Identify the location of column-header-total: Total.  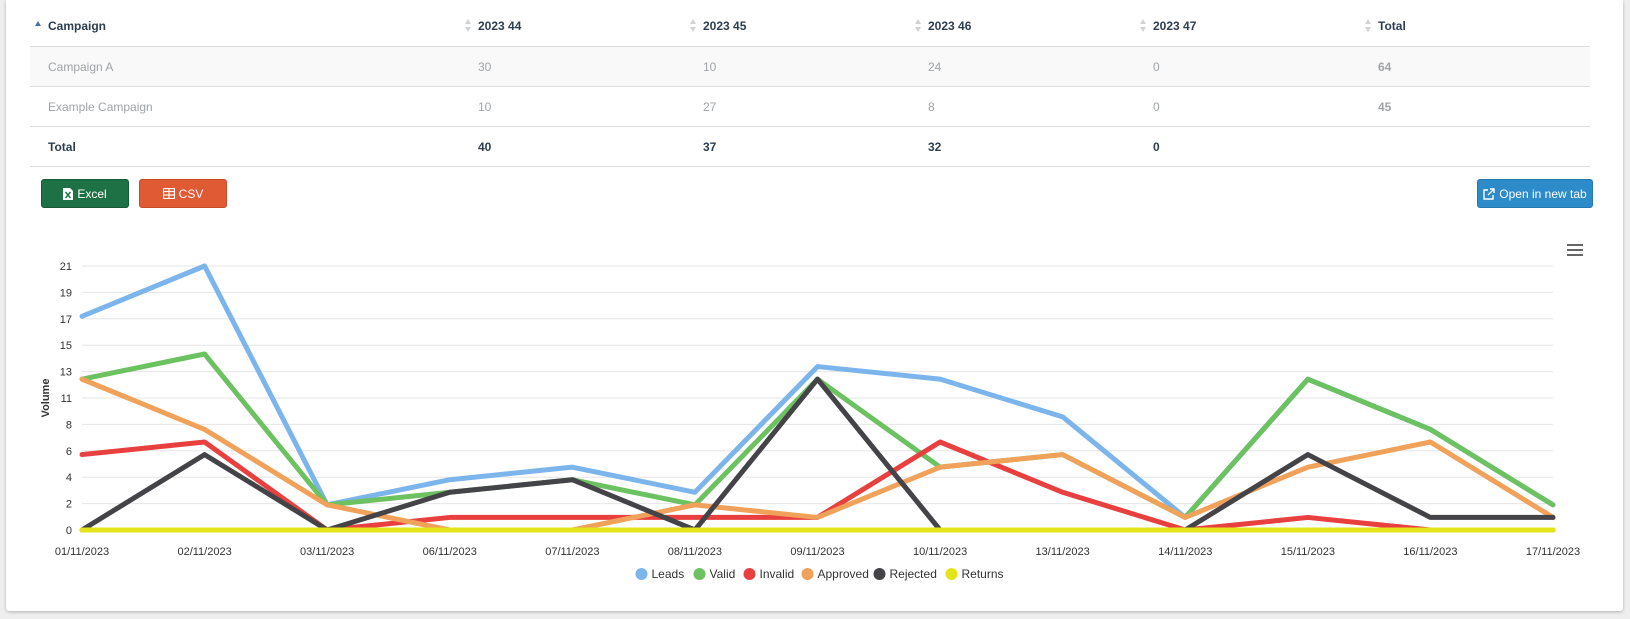
(1475, 26).